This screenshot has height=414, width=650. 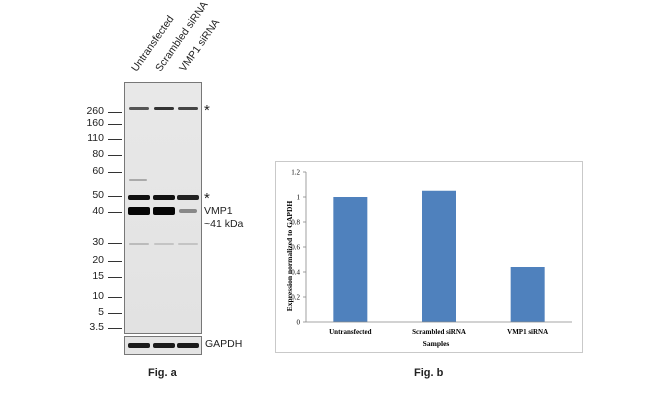 What do you see at coordinates (164, 197) in the screenshot?
I see `band-50-lane2` at bounding box center [164, 197].